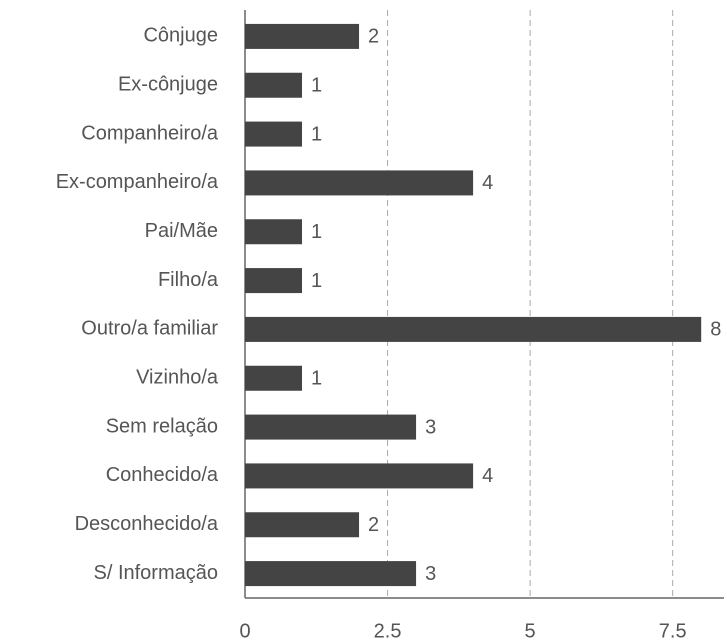 The height and width of the screenshot is (643, 727). What do you see at coordinates (188, 280) in the screenshot?
I see `y-tick-label: Filho/a` at bounding box center [188, 280].